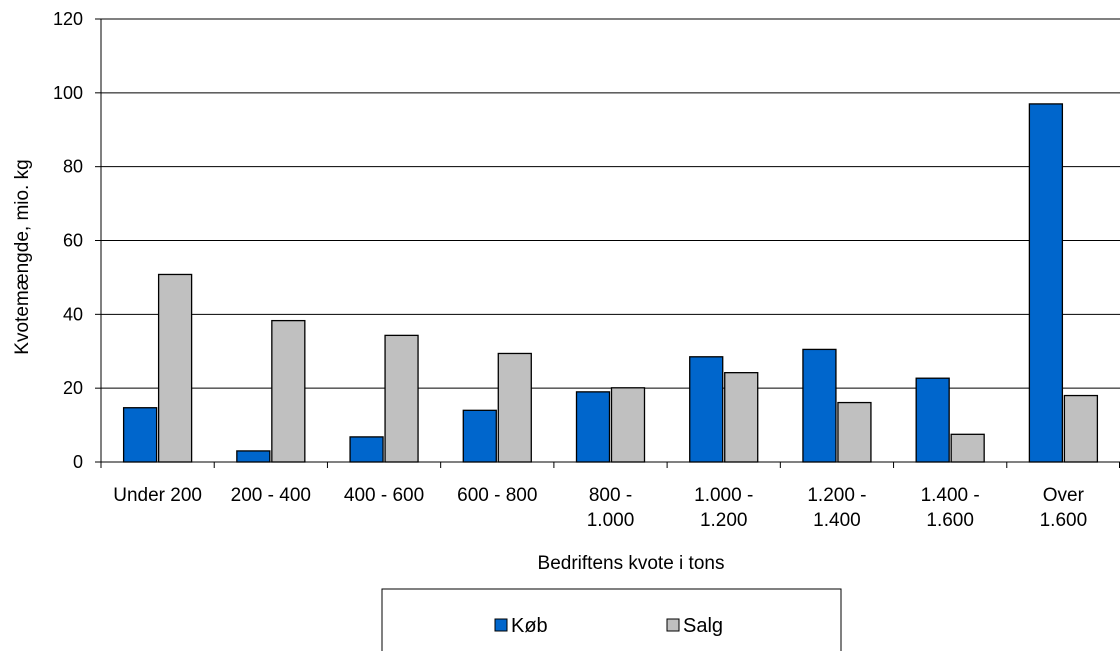 This screenshot has width=1120, height=651. What do you see at coordinates (837, 520) in the screenshot?
I see `x-tick-label: 1.400` at bounding box center [837, 520].